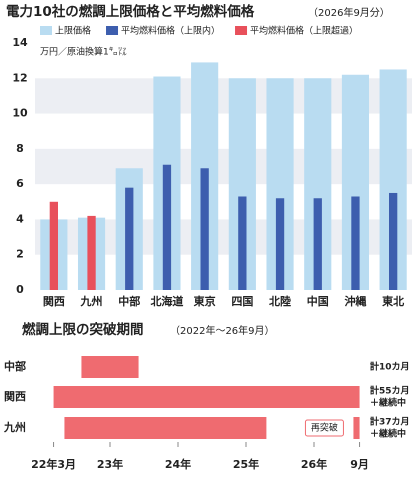 This screenshot has width=420, height=480. I want to click on annotation-box, so click(324, 428).